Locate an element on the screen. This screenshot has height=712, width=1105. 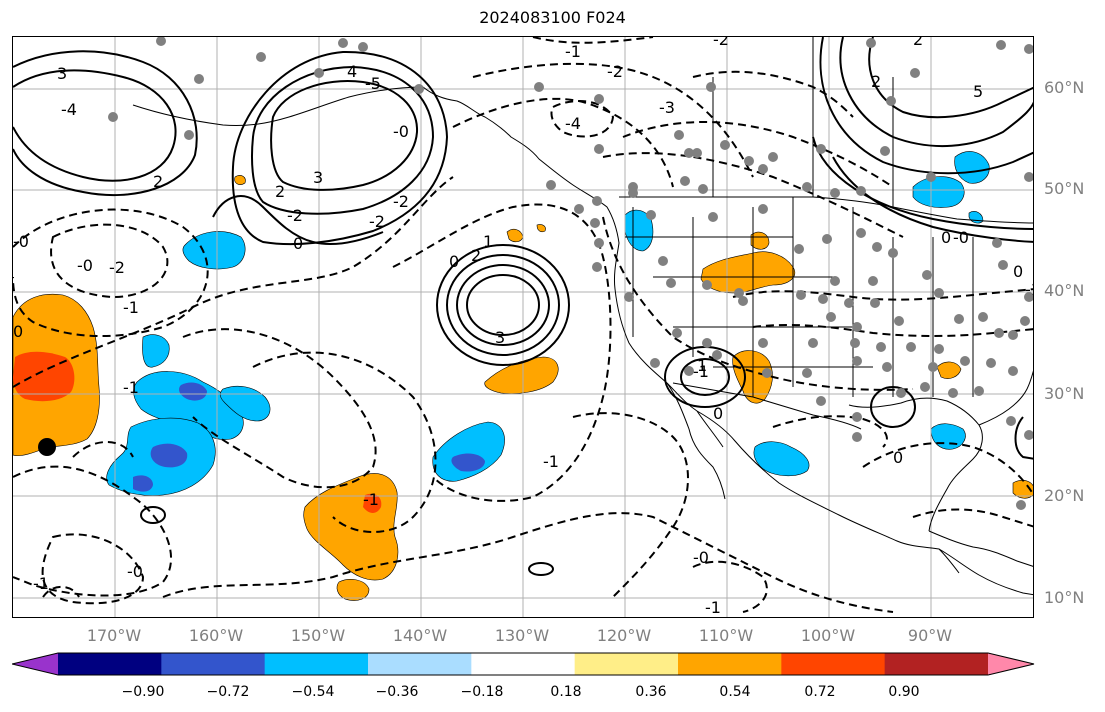
lon-label-90w: 90°W is located at coordinates (930, 635).